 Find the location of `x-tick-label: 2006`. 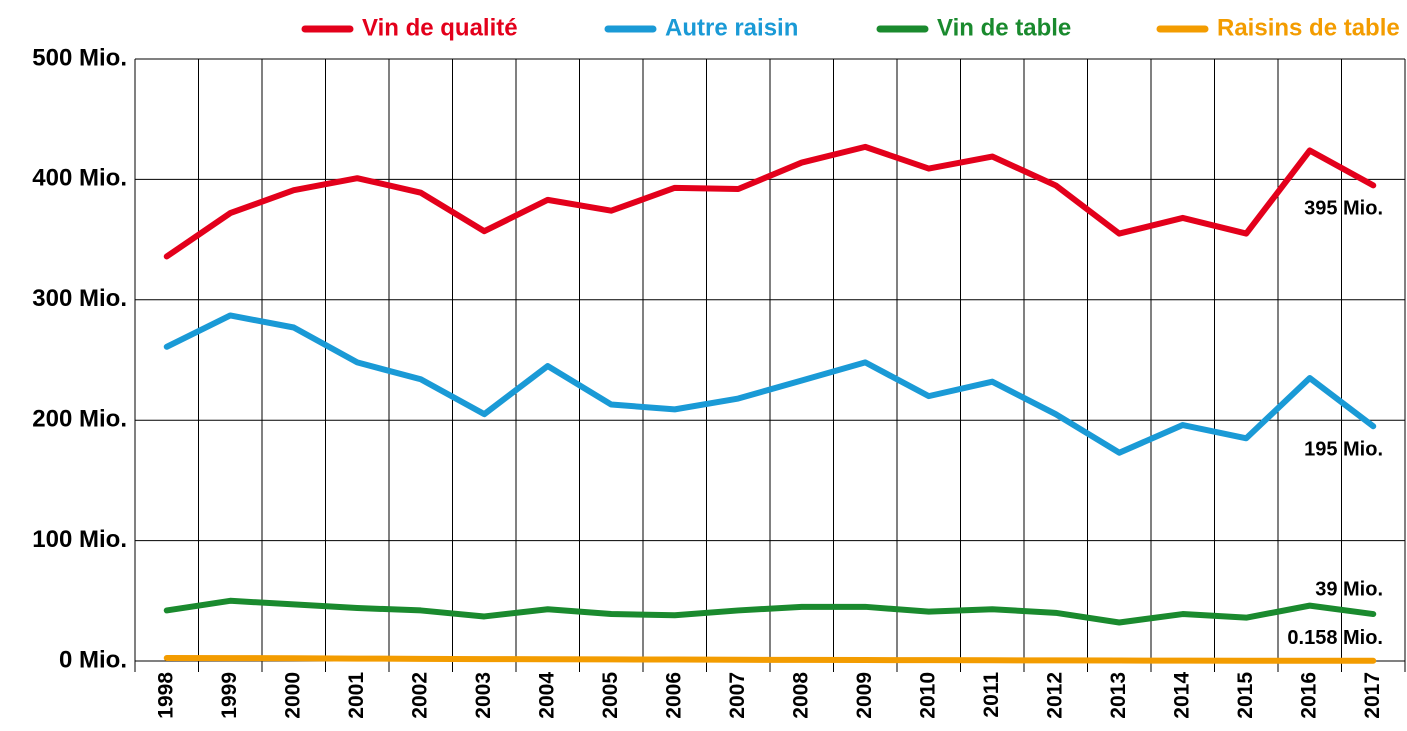

x-tick-label: 2006 is located at coordinates (673, 695).